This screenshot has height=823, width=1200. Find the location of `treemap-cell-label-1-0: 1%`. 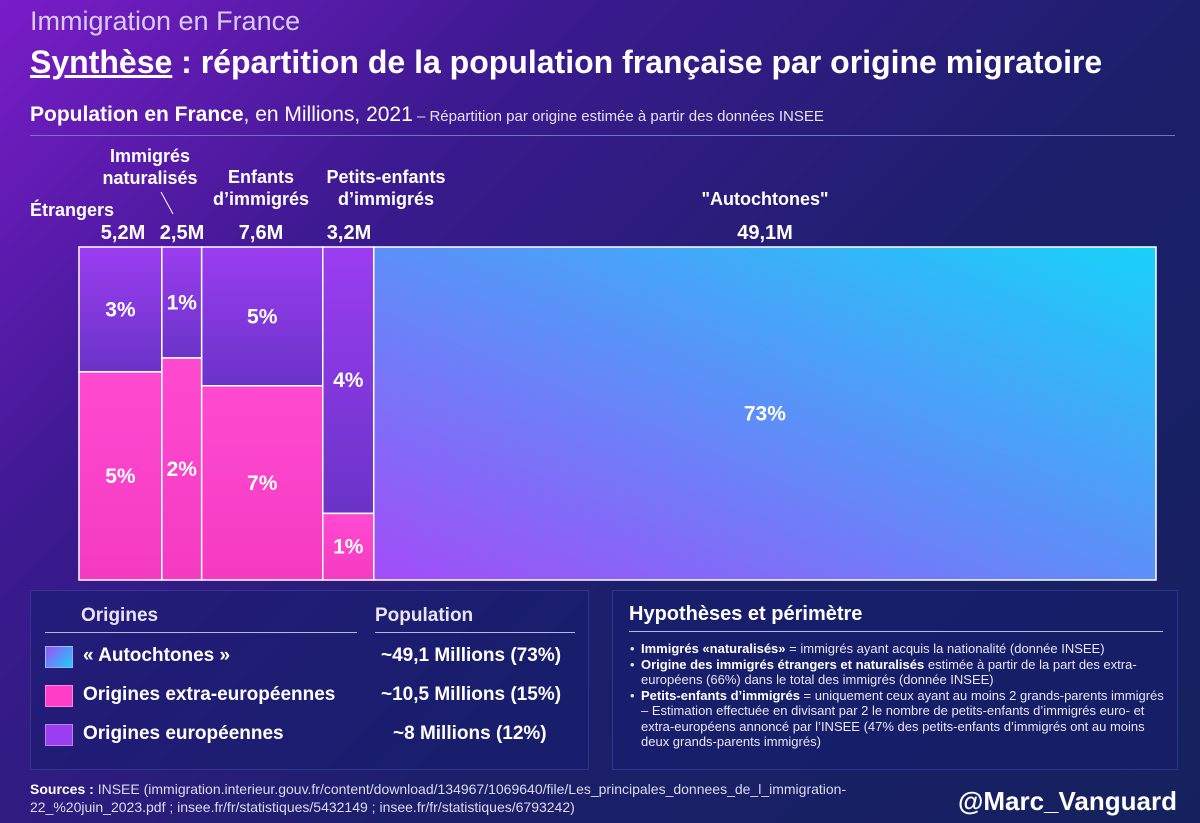

treemap-cell-label-1-0: 1% is located at coordinates (182, 303).